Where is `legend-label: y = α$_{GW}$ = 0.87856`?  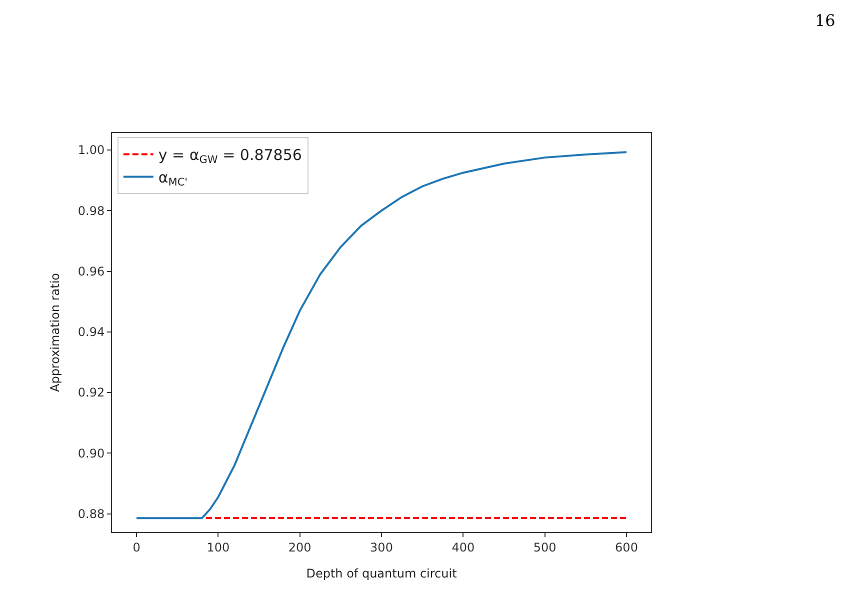 legend-label: y = α$_{GW}$ = 0.87856 is located at coordinates (230, 156).